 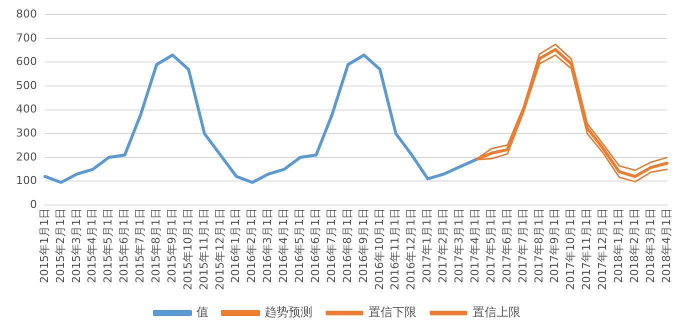 What do you see at coordinates (26, 109) in the screenshot?
I see `y-tick-label: 400` at bounding box center [26, 109].